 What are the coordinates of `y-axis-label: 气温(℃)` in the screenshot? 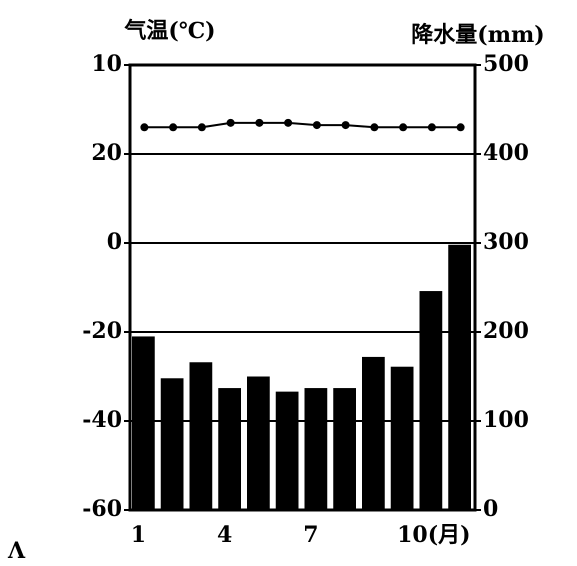 It's located at (169, 31).